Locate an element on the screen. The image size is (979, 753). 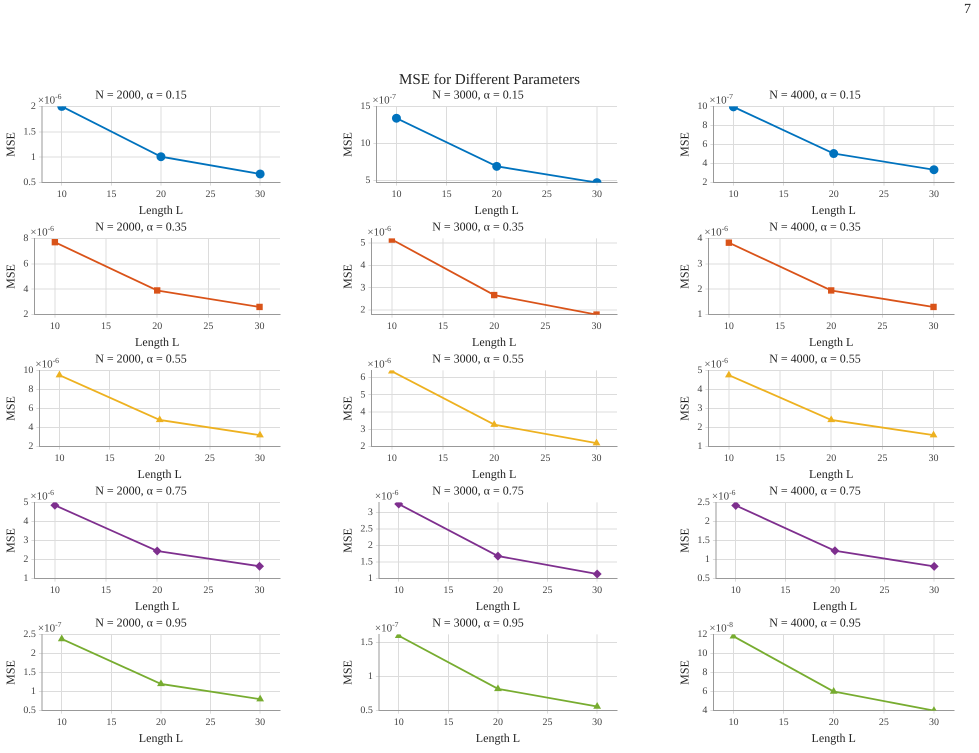
chart-title: N = 3000, α = 0.15 is located at coordinates (478, 94).